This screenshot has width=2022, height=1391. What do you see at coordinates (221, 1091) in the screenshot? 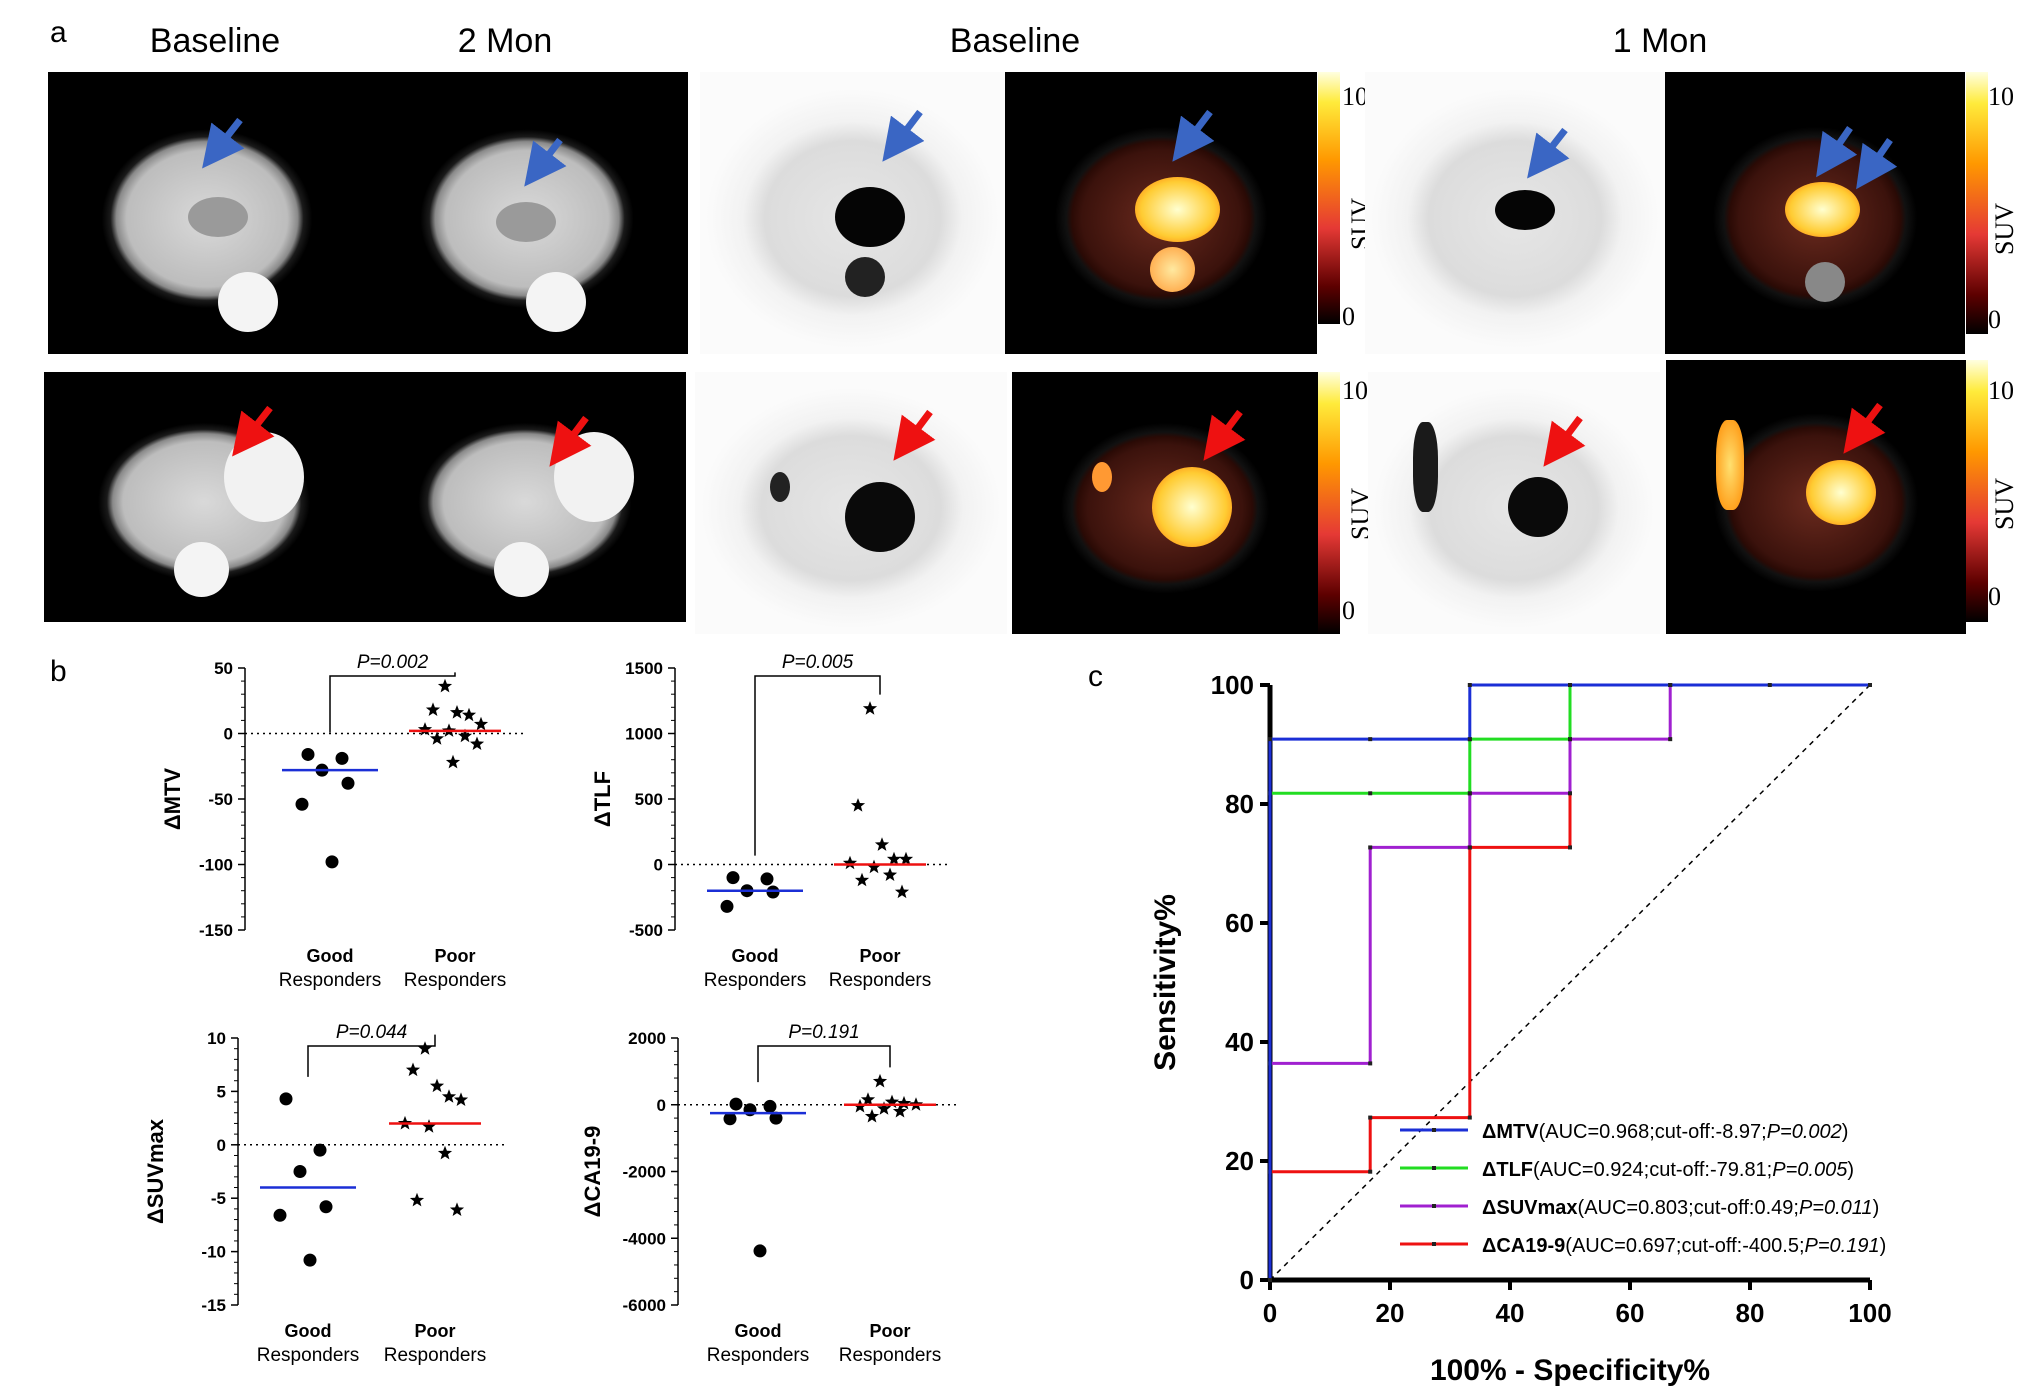
I see `y-tick-label: 5` at bounding box center [221, 1091].